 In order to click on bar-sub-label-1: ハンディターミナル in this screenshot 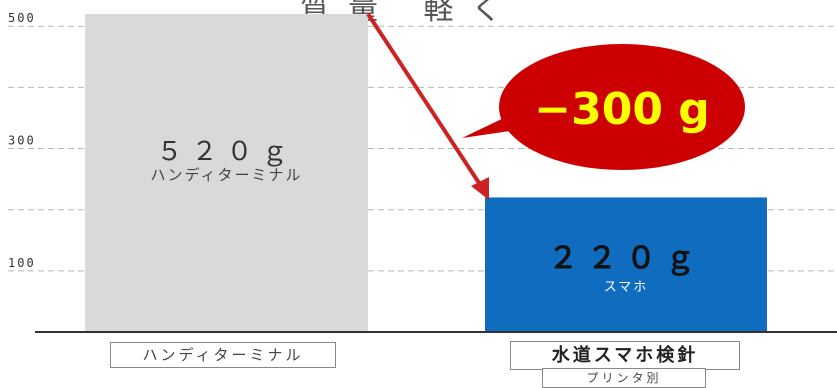, I will do `click(227, 175)`.